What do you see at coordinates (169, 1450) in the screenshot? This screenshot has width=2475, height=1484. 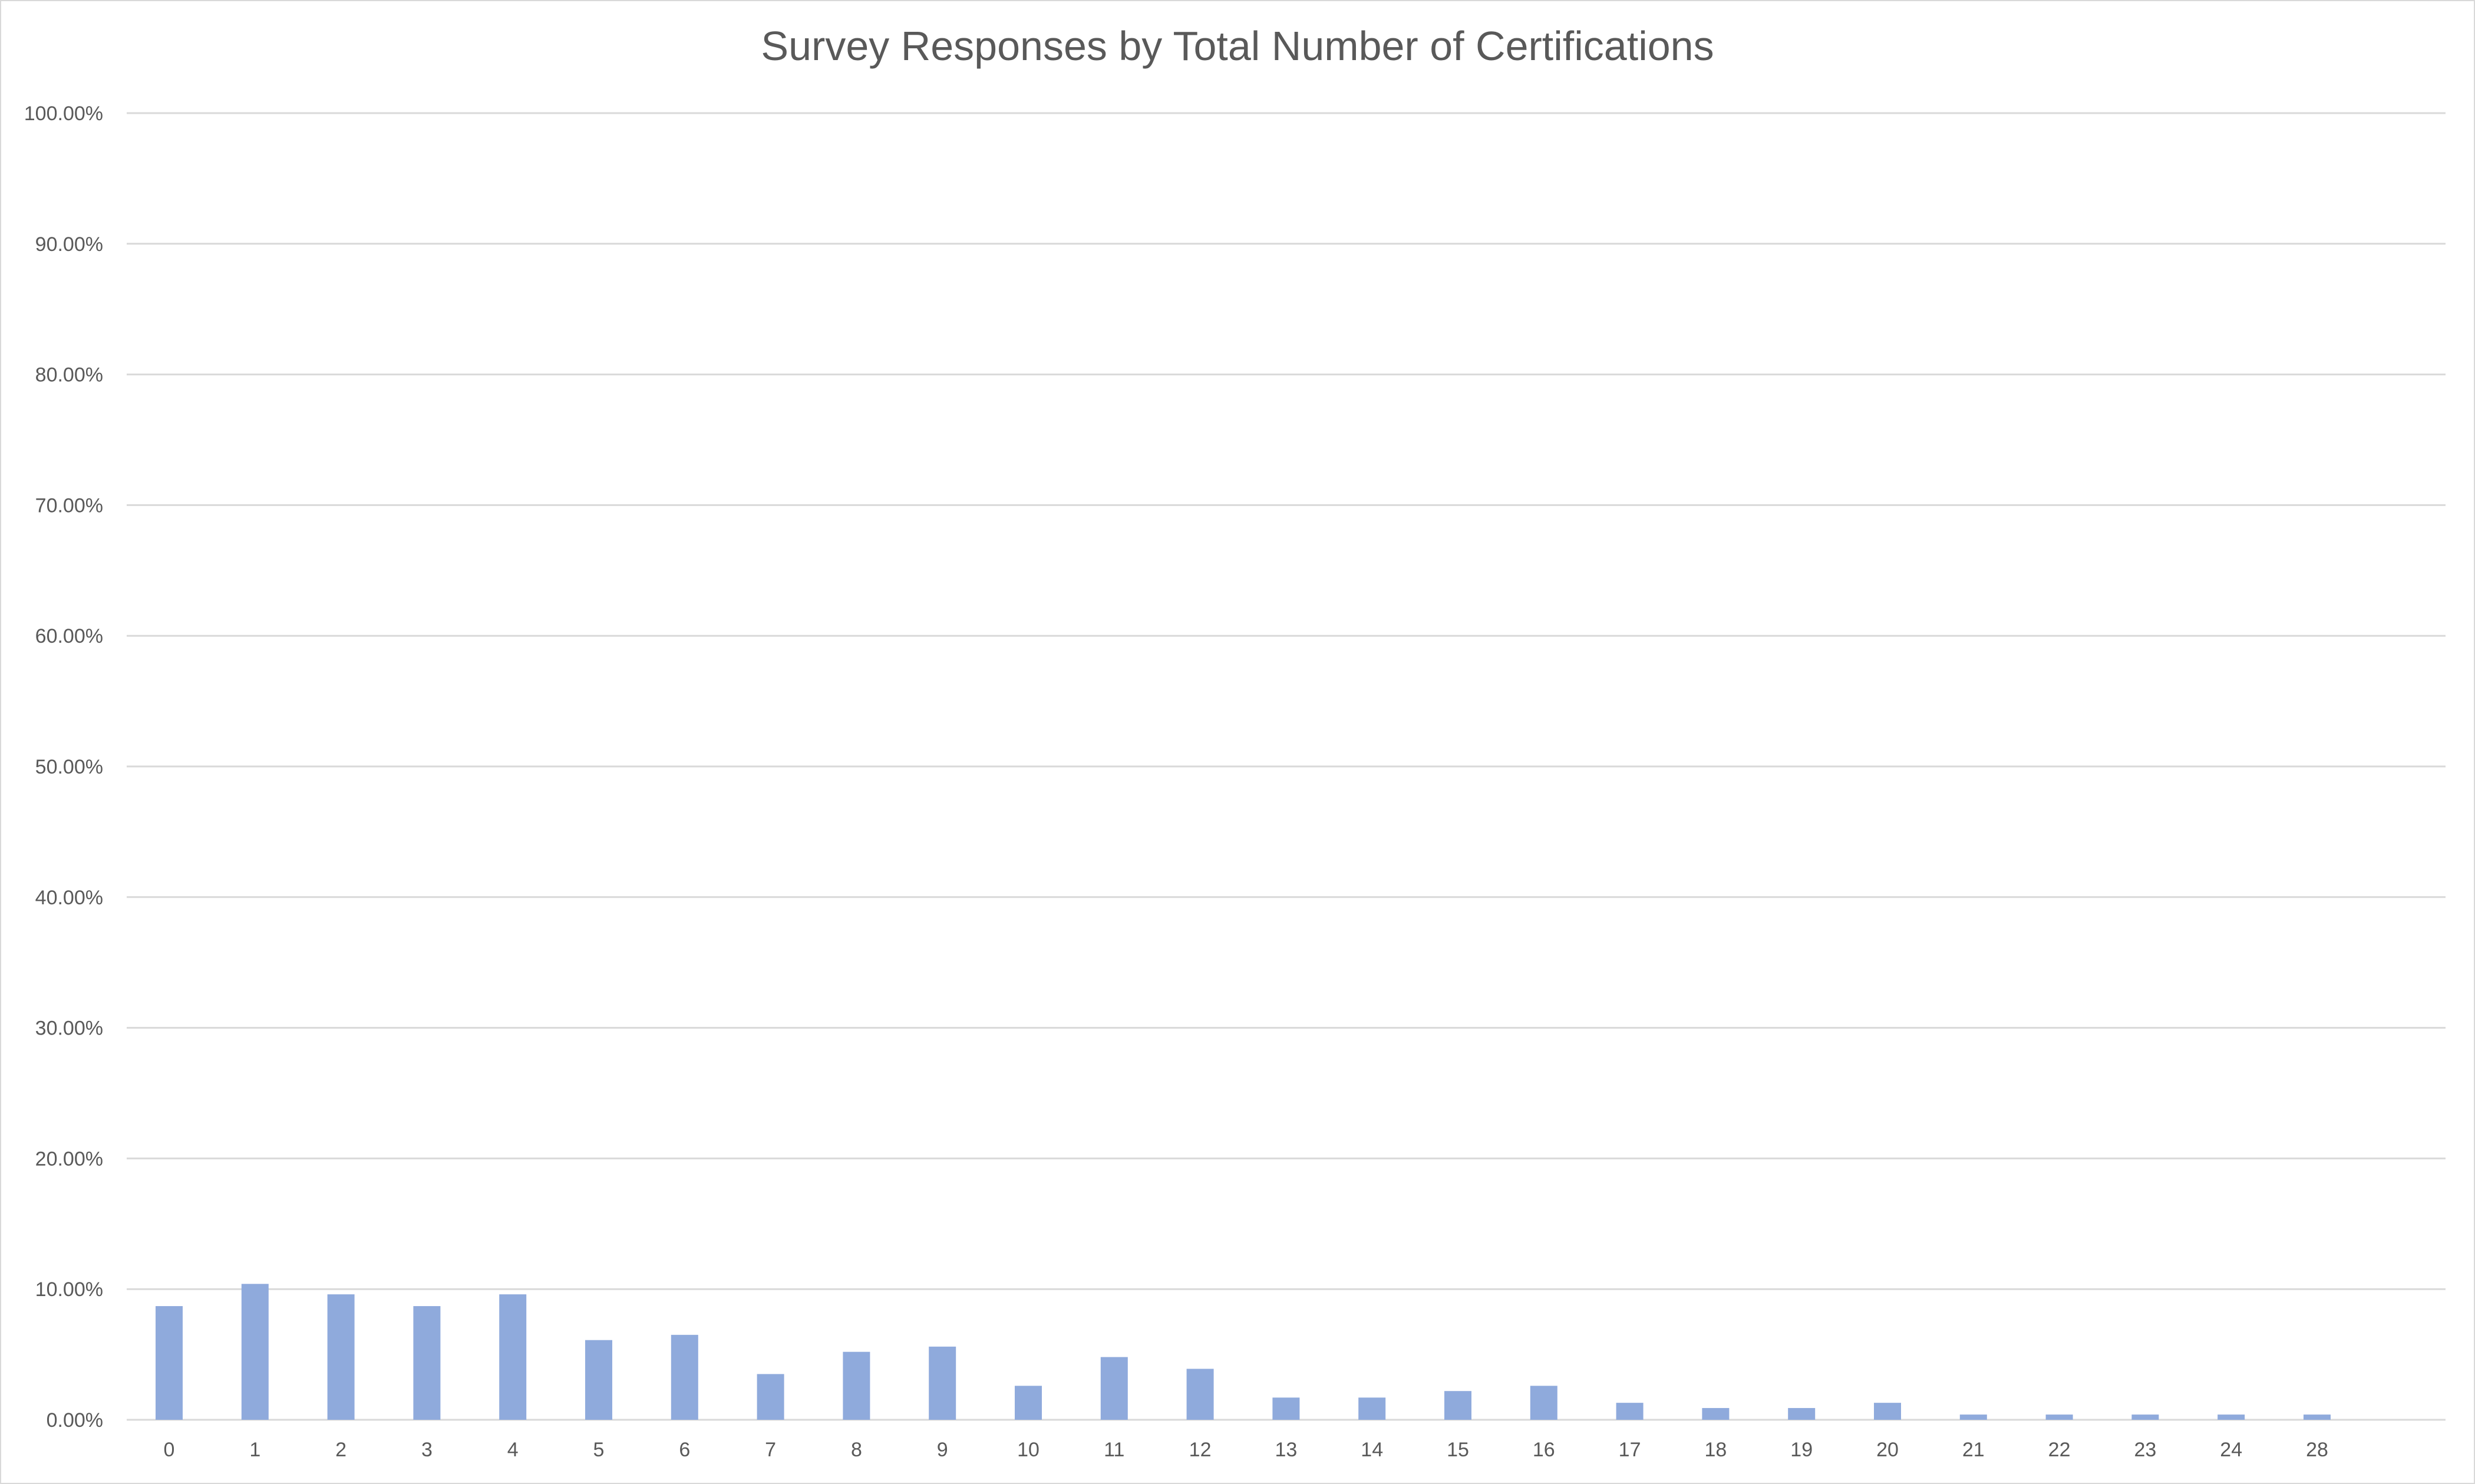 I see `x-tick-label: 0` at bounding box center [169, 1450].